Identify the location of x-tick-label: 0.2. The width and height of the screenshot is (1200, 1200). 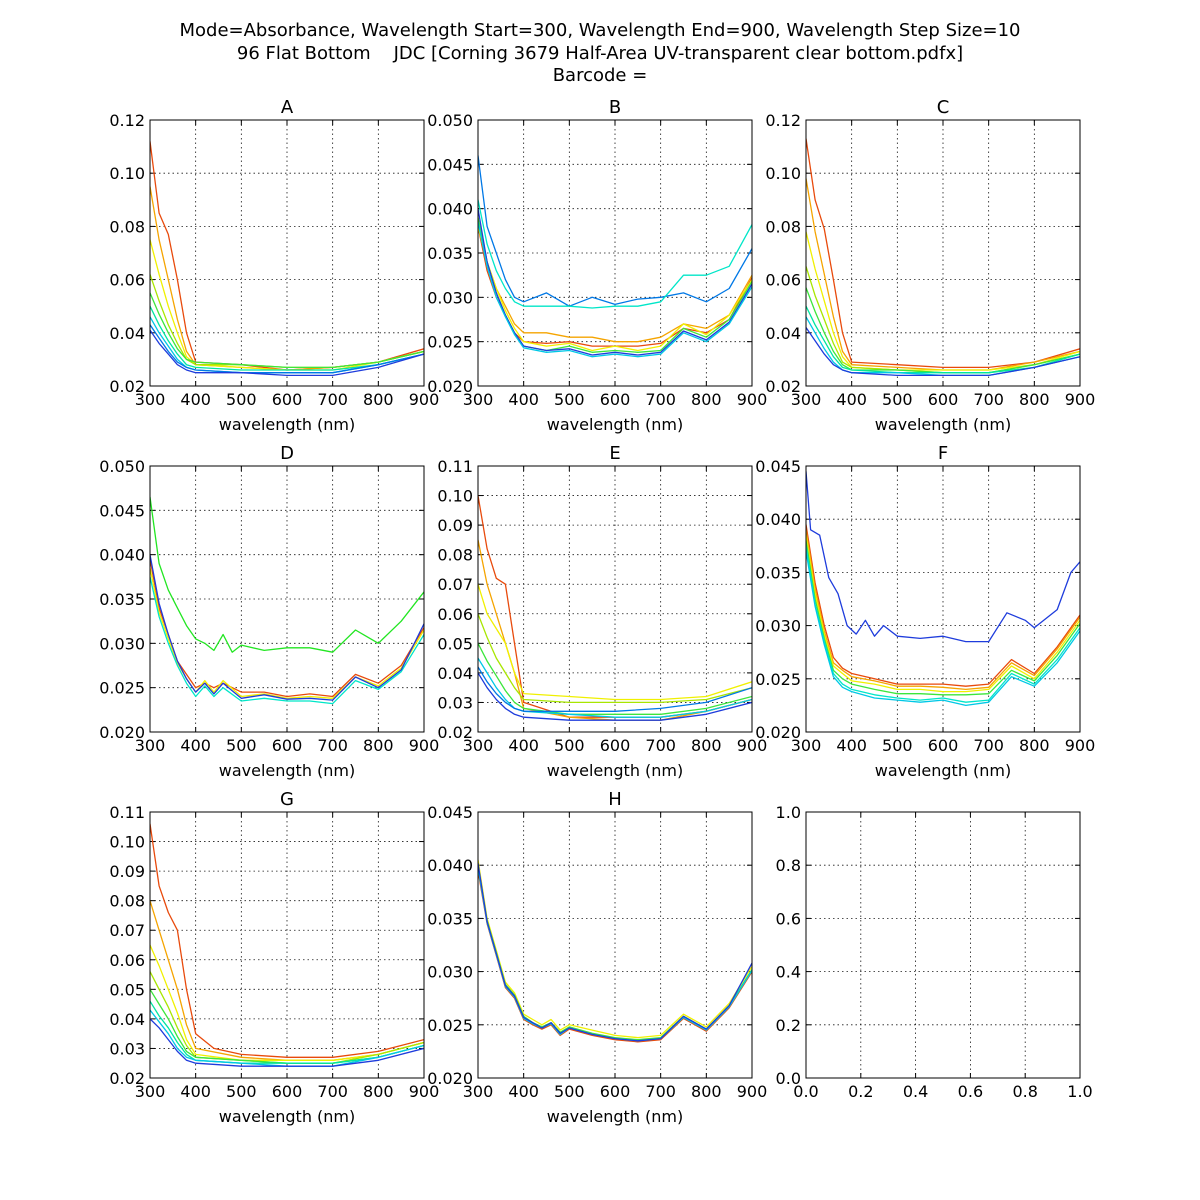
(860, 1091).